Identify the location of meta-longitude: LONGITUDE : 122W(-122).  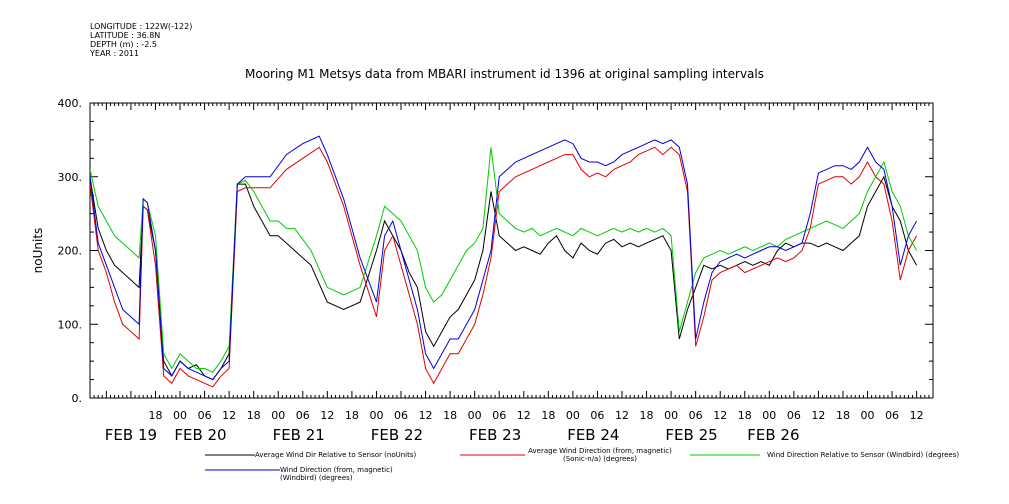
(141, 26).